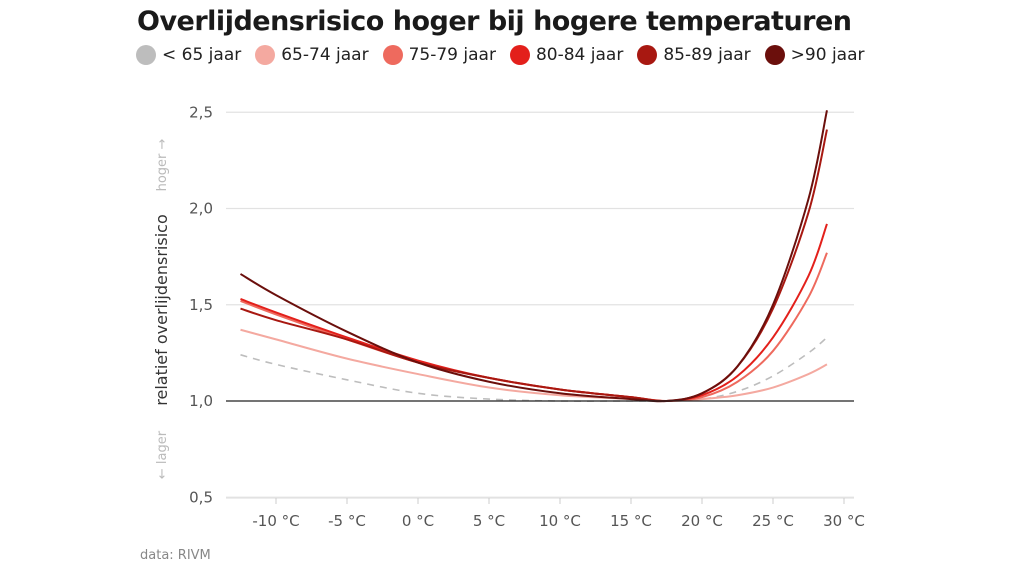  I want to click on legend-item: < 65 jaar, so click(188, 55).